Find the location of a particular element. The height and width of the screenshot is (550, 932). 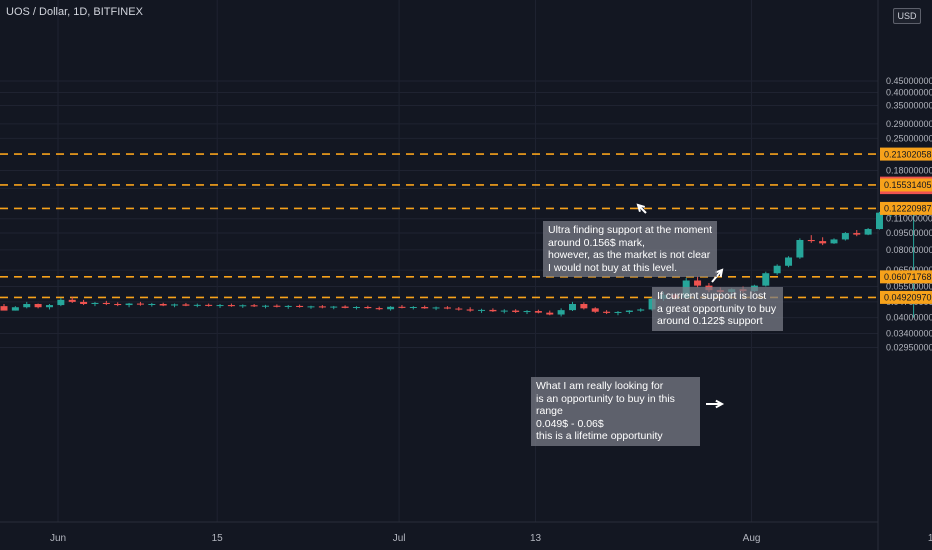

price-tick-label: 0.04000000 is located at coordinates (909, 318).